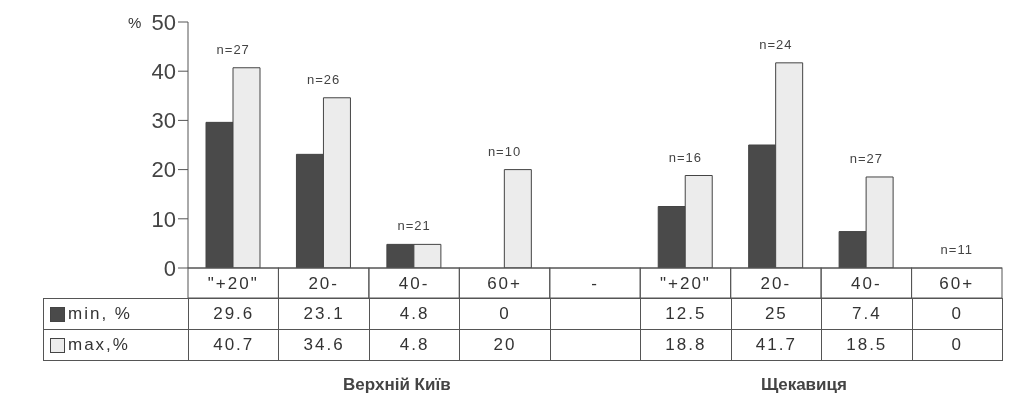 Image resolution: width=1014 pixels, height=410 pixels. I want to click on legend-label: max,%, so click(116, 345).